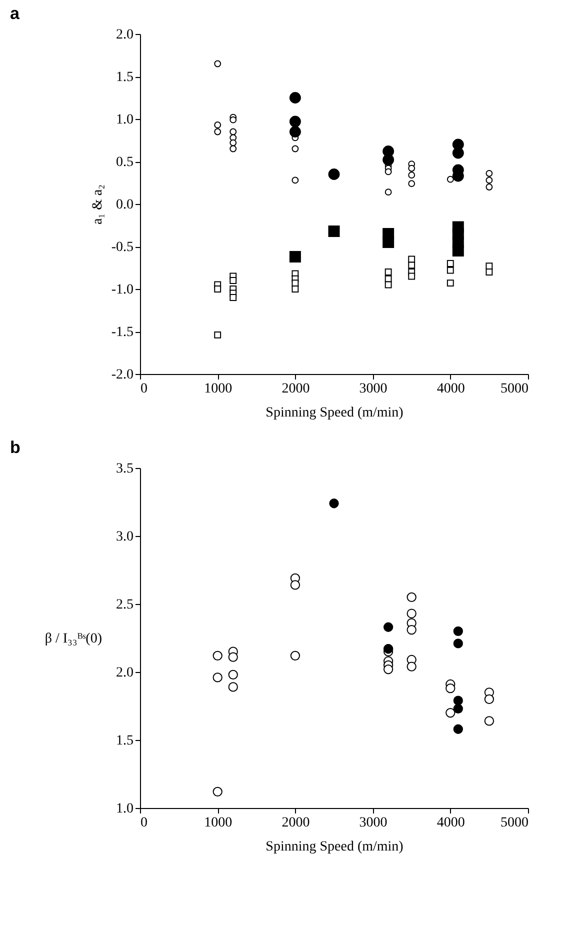  Describe the element at coordinates (125, 162) in the screenshot. I see `y-tick-label: 0.5` at that location.